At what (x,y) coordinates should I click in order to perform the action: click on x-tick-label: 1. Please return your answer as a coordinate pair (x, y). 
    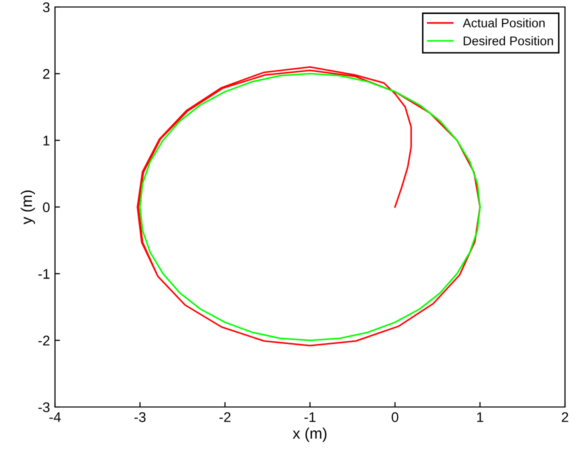
    Looking at the image, I should click on (480, 417).